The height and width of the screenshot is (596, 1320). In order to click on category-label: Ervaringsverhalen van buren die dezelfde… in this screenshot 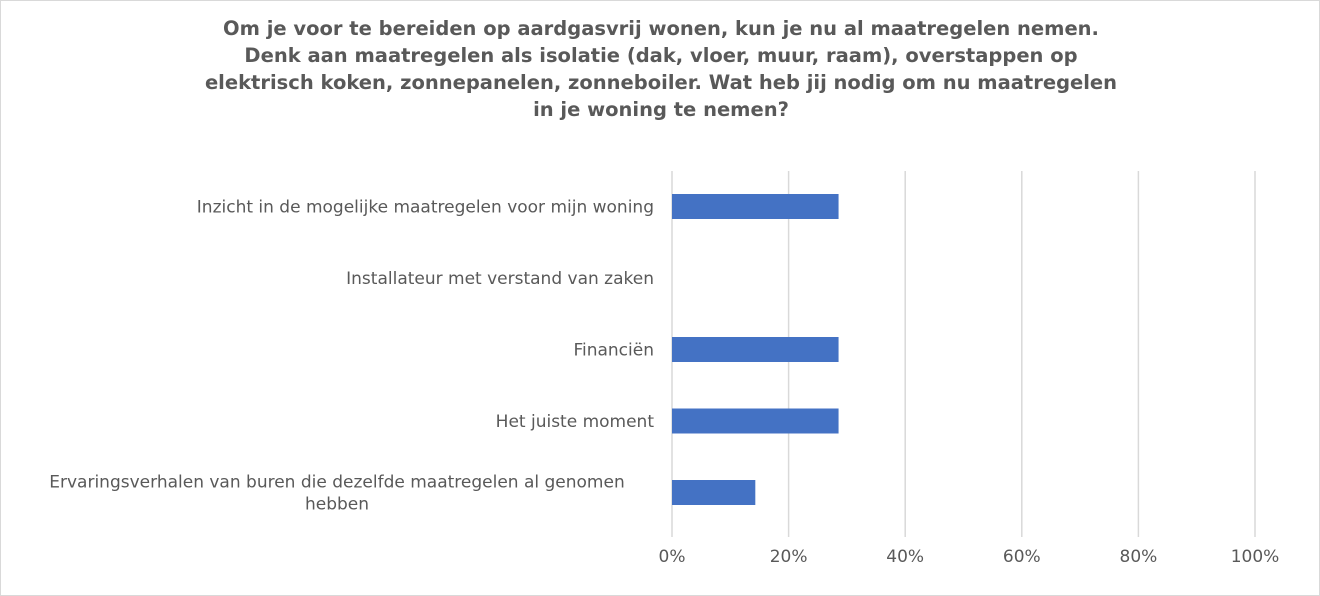, I will do `click(336, 494)`.